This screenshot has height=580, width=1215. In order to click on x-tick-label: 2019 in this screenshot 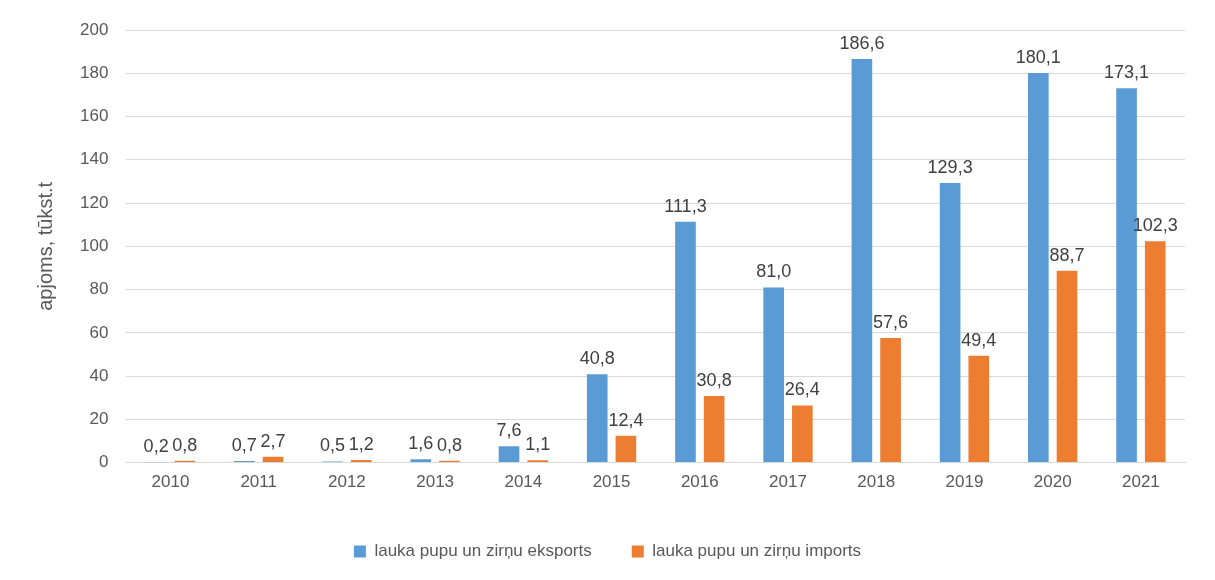, I will do `click(964, 482)`.